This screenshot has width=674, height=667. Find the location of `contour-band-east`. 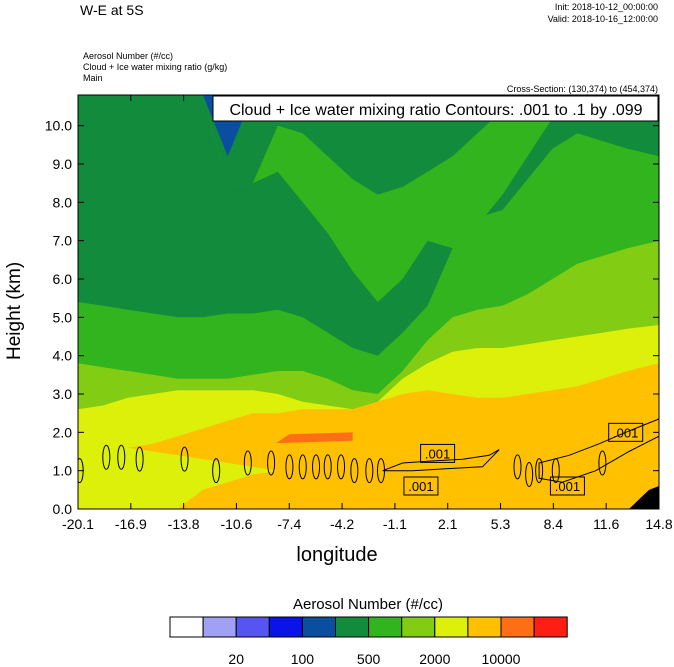

contour-band-east is located at coordinates (598, 450).